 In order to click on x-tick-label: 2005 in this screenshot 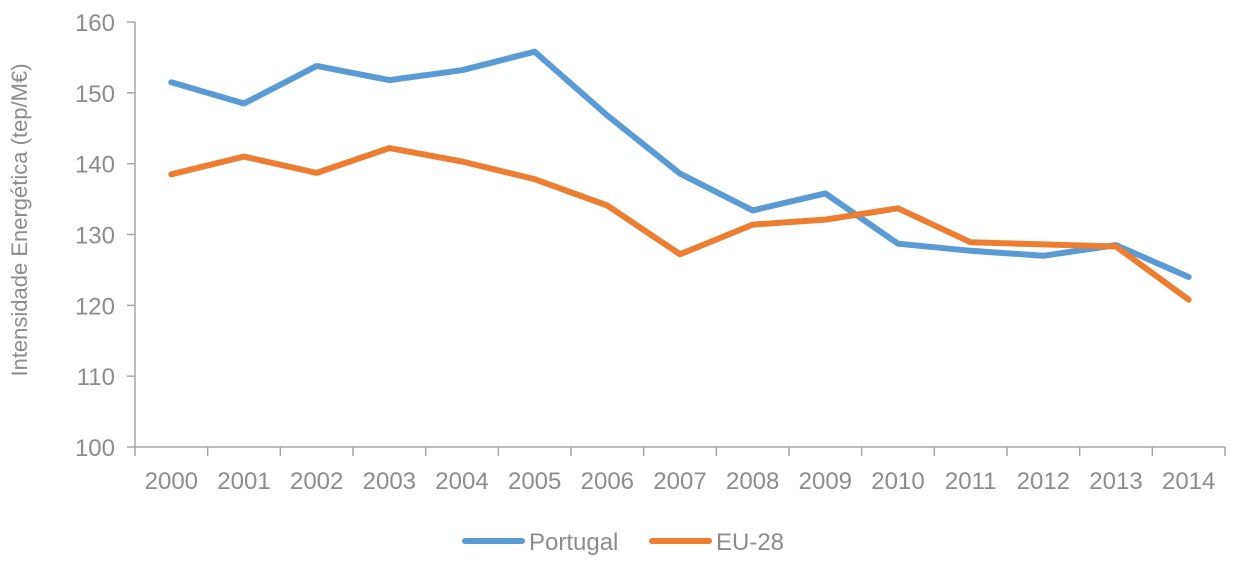, I will do `click(534, 481)`.